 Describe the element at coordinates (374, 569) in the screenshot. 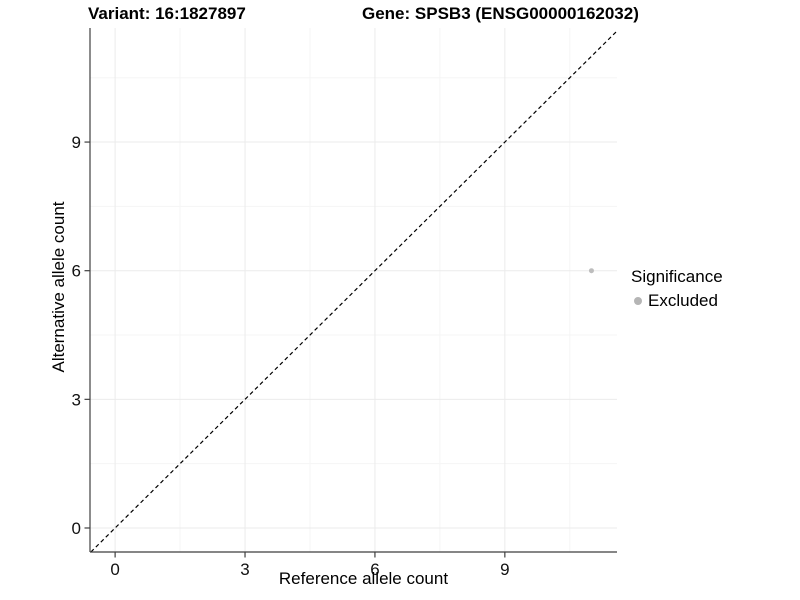

I see `x-tick-label: 6` at that location.